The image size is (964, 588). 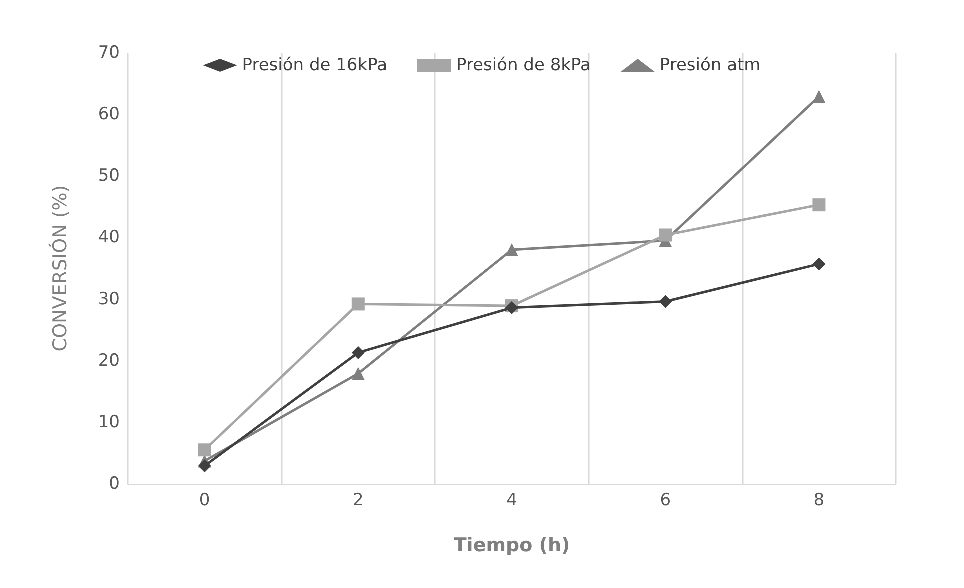 I want to click on x-axis-title: Tiempo (h), so click(x=512, y=545).